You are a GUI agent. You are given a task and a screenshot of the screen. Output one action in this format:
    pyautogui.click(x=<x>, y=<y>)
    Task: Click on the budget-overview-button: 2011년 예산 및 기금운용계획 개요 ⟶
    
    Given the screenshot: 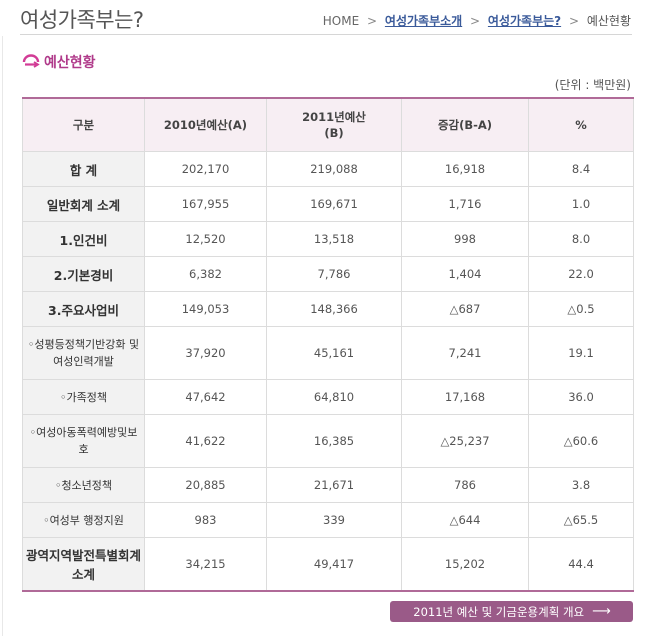 What is the action you would take?
    pyautogui.click(x=511, y=611)
    